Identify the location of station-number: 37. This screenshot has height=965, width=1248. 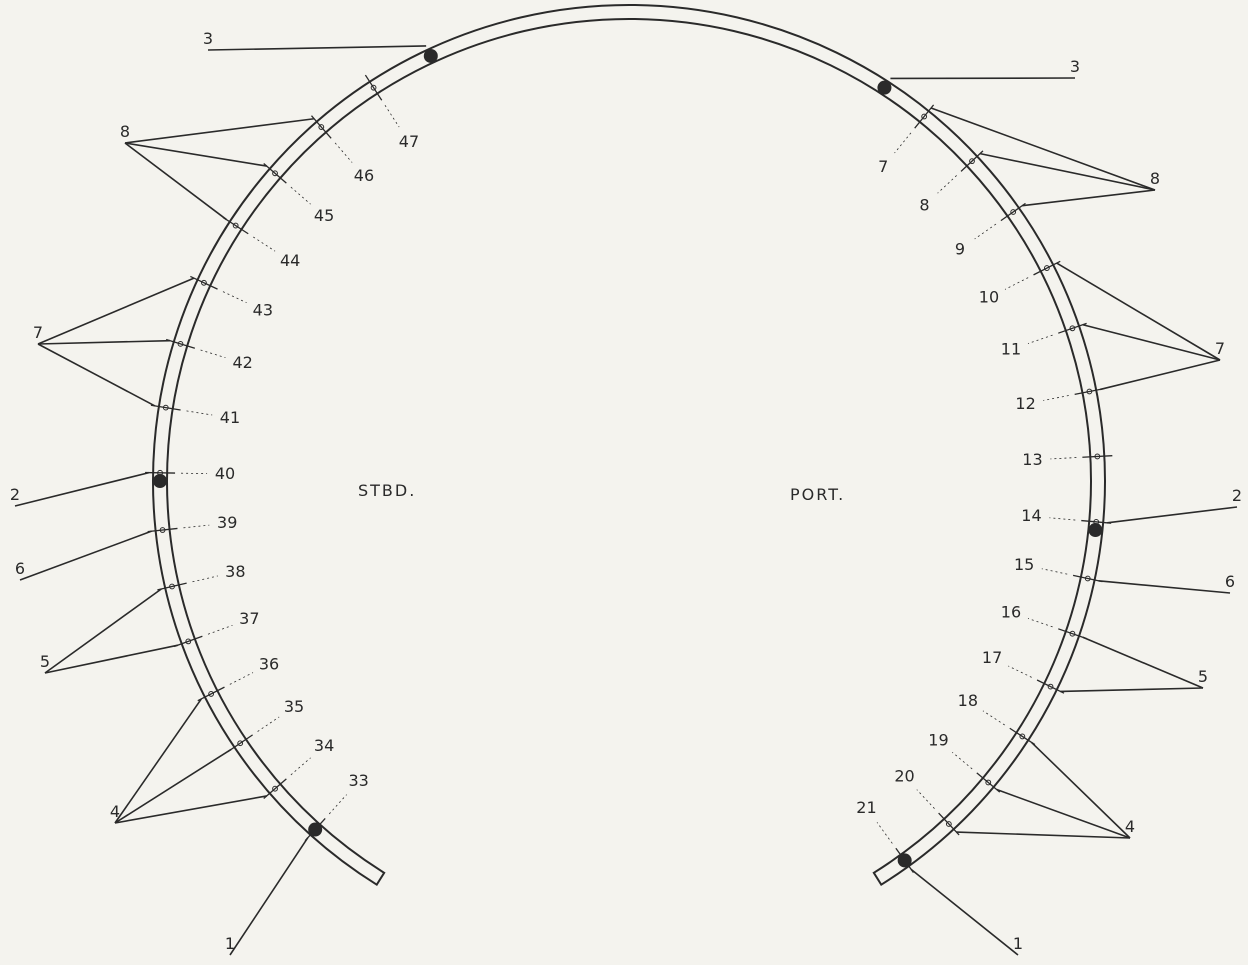
(249, 618).